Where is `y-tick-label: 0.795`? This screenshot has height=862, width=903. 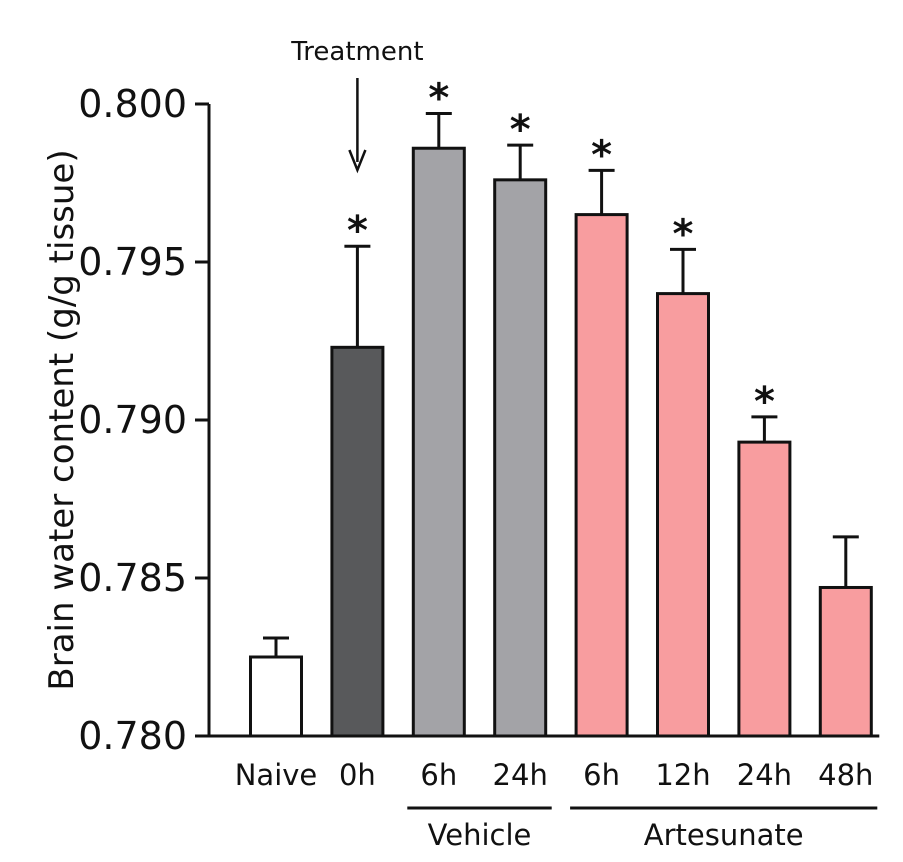 y-tick-label: 0.795 is located at coordinates (132, 262).